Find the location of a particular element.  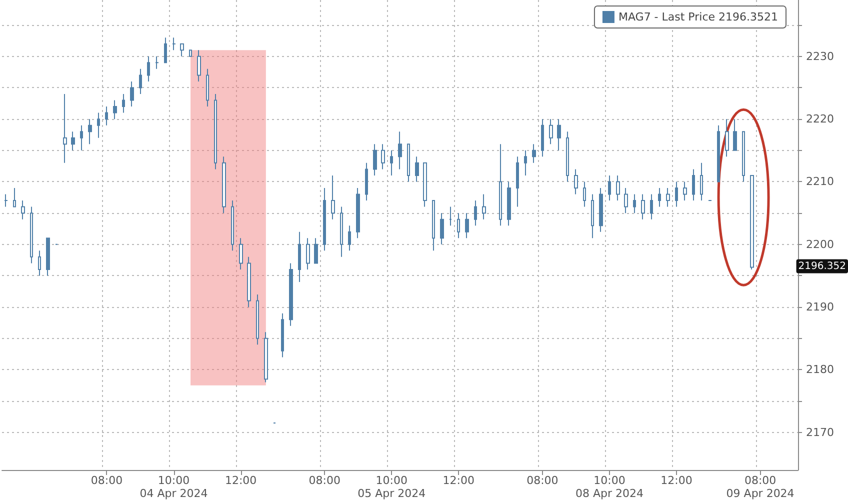

y-tick-label: 2170 is located at coordinates (820, 432).